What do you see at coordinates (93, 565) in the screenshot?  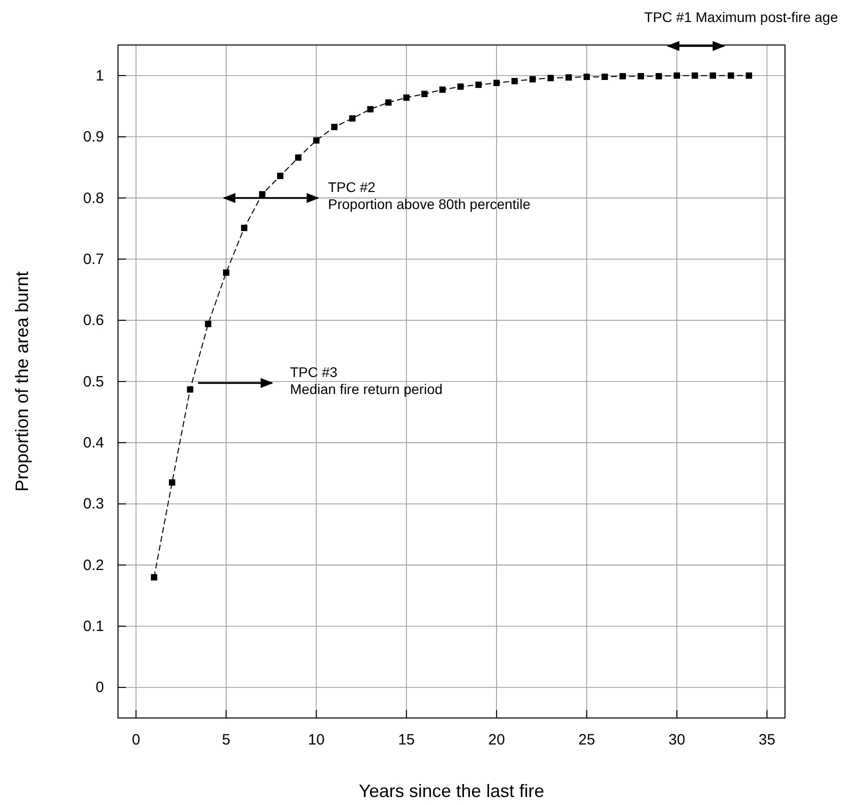 I see `y-tick-label: 0.2` at bounding box center [93, 565].